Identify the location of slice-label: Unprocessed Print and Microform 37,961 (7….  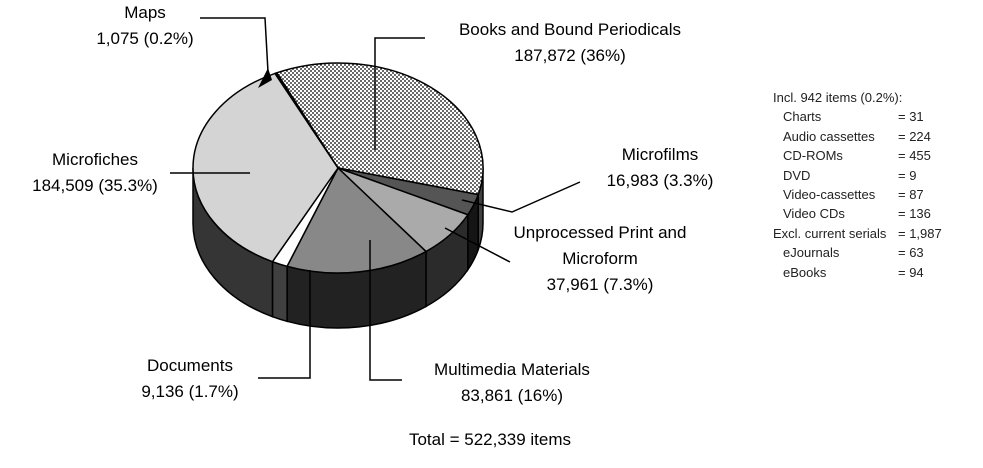
(600, 259).